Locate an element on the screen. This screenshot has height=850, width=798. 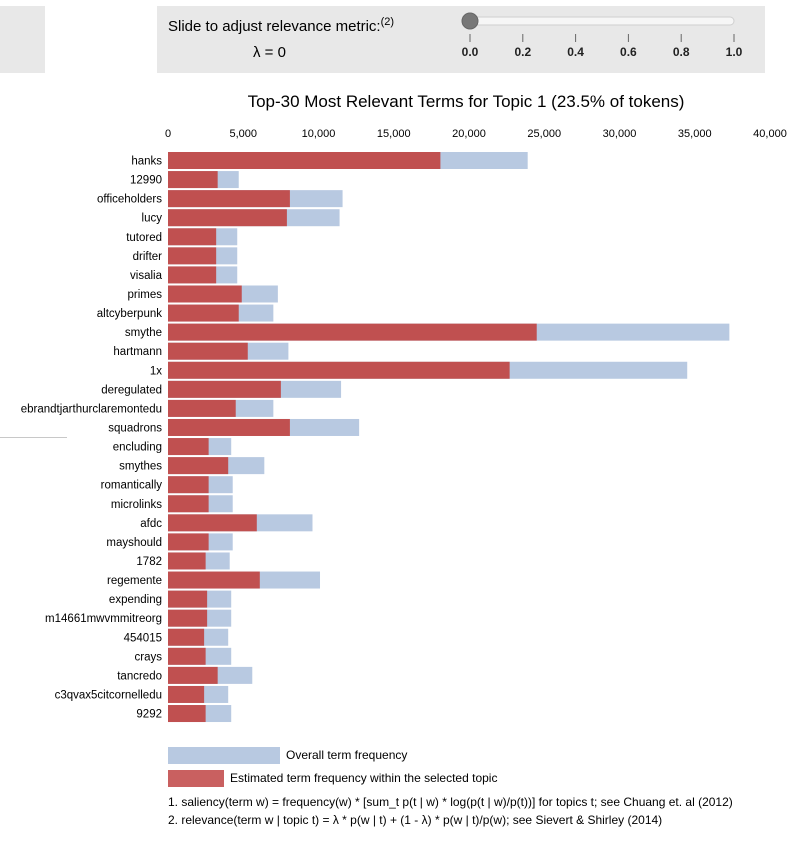
slider-label-text: Slide to adjust relevance metric: is located at coordinates (274, 26).